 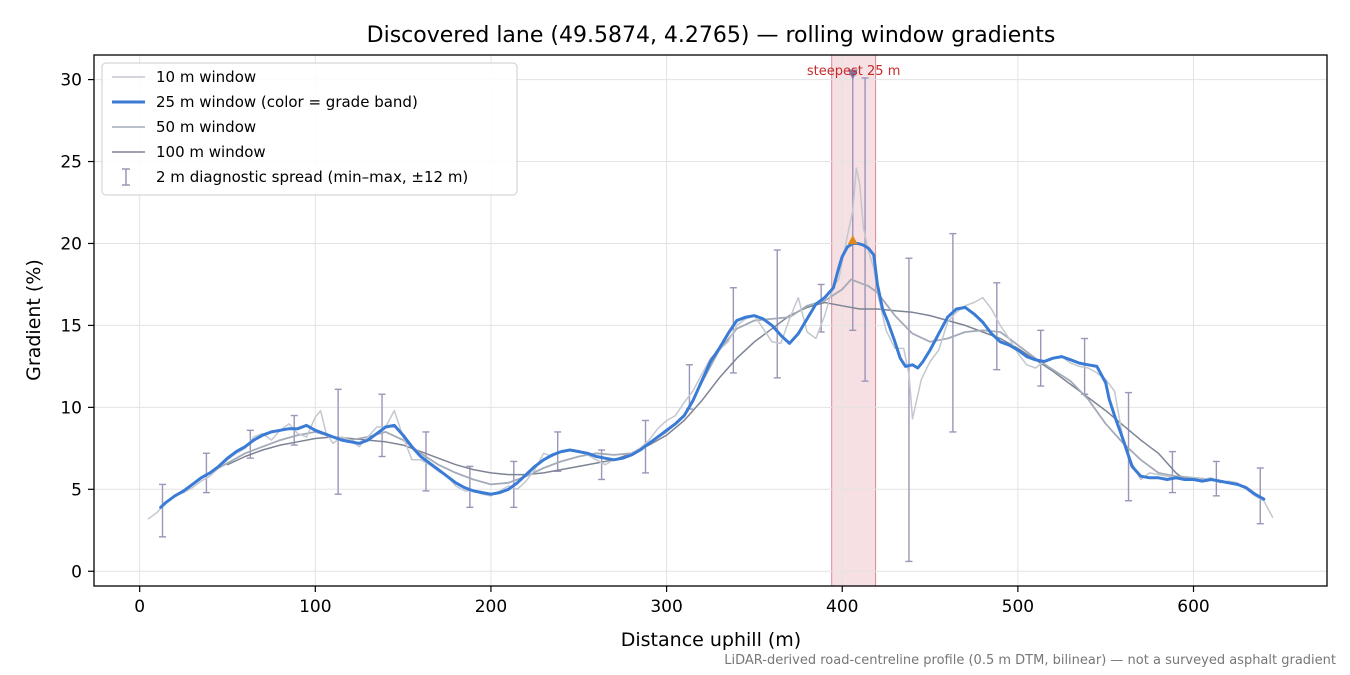 I want to click on x-tick-label: 0, so click(x=139, y=607).